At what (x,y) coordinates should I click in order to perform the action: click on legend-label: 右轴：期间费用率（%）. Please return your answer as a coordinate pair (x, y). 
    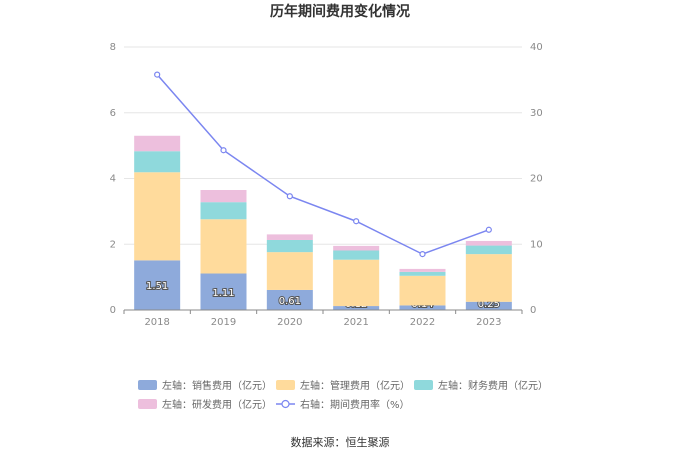
    Looking at the image, I should click on (355, 404).